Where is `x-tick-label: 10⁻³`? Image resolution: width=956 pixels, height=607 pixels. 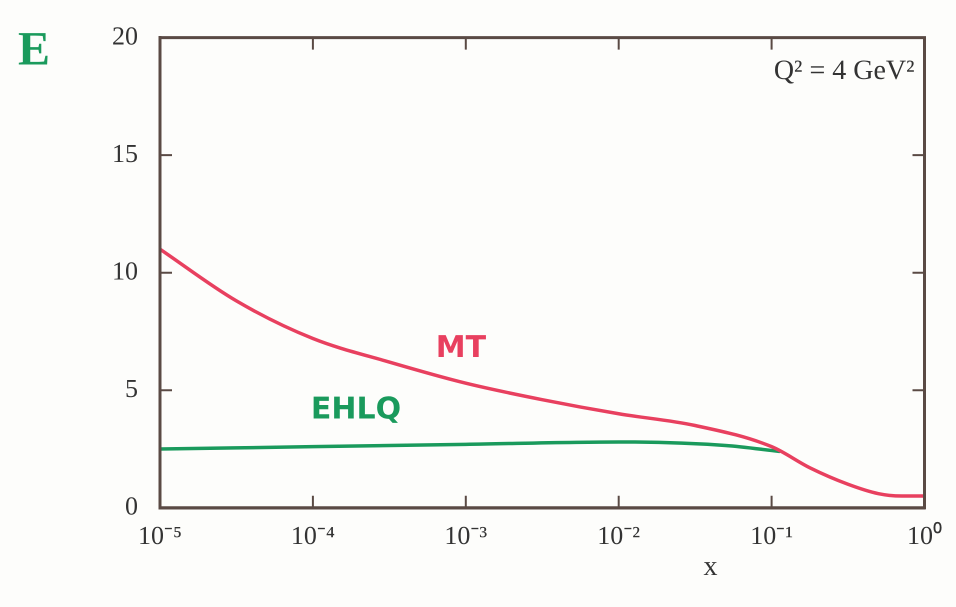 x-tick-label: 10⁻³ is located at coordinates (466, 535).